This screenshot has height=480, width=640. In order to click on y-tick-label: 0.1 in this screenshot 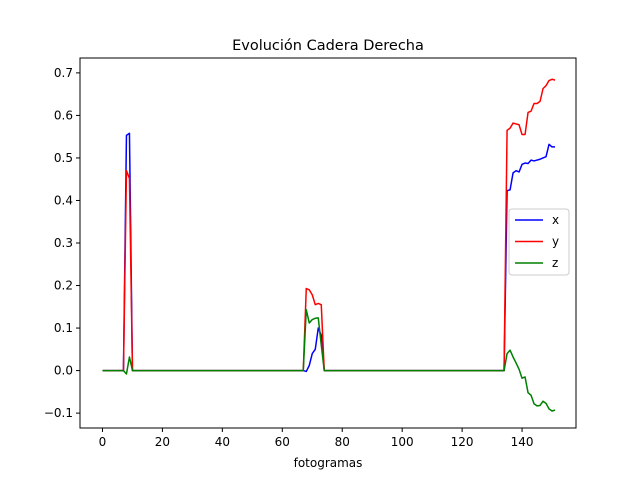, I will do `click(63, 328)`.